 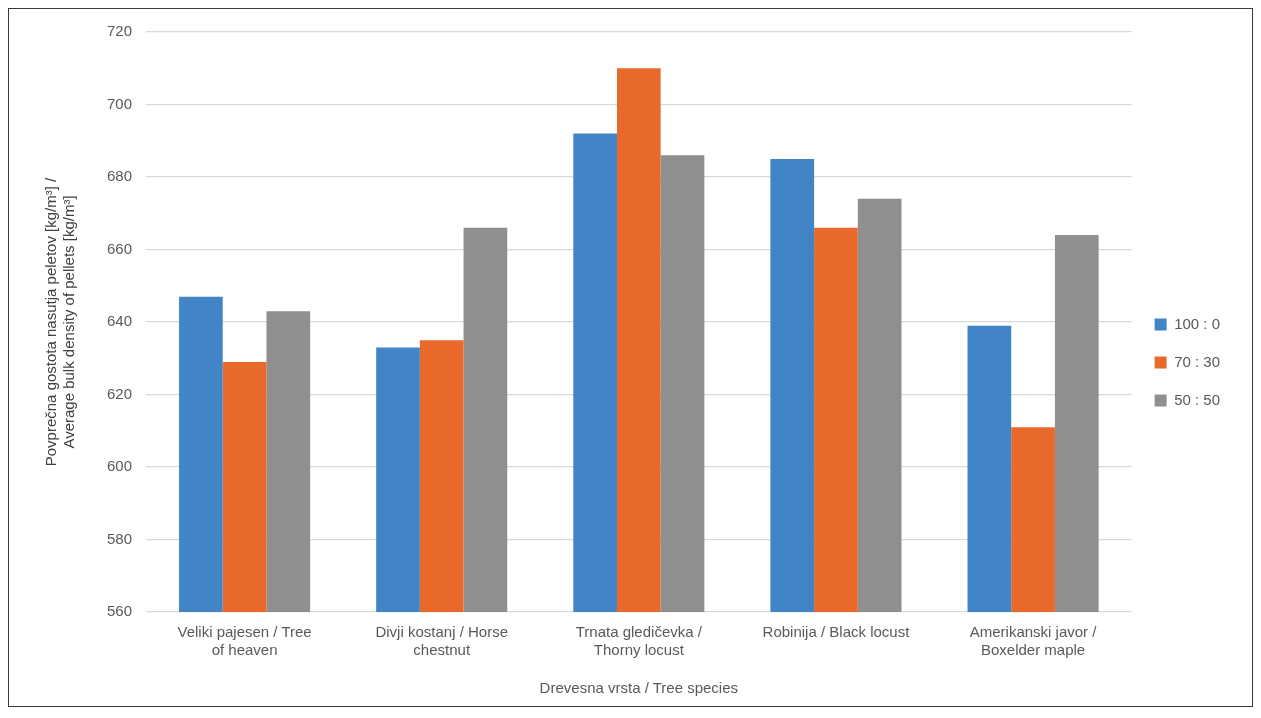 What do you see at coordinates (60, 321) in the screenshot?
I see `y-axis-title: Povprečna gostota nasutja peletov [kg/m³] / Average bulk density of pellets [kg/m³]` at bounding box center [60, 321].